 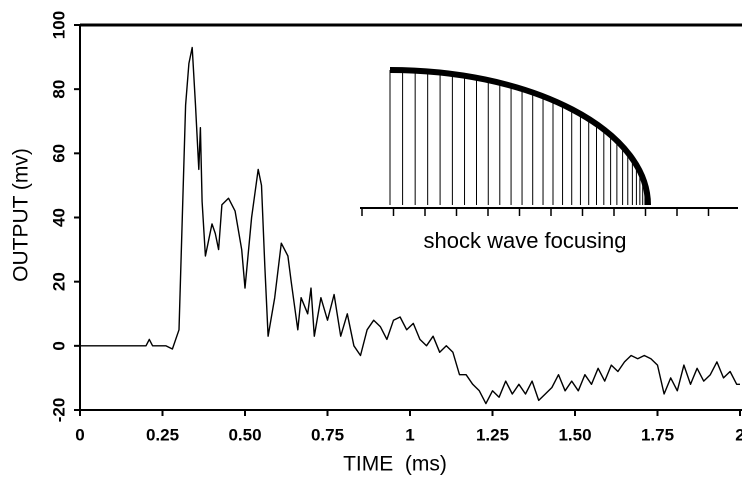 What do you see at coordinates (58, 89) in the screenshot?
I see `y-tick-label: 80` at bounding box center [58, 89].